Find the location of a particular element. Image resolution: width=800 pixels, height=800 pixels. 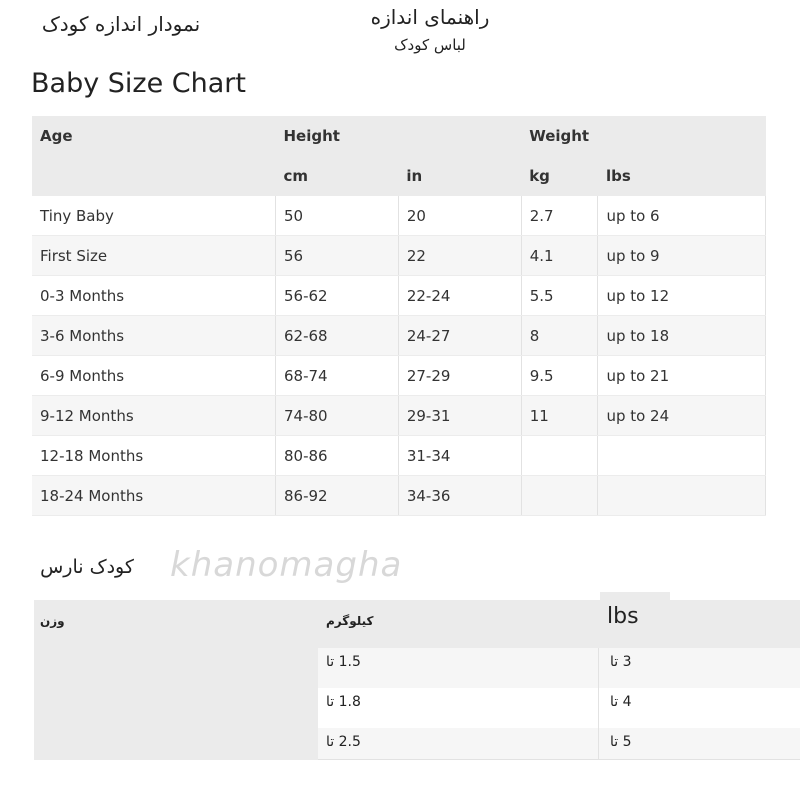

lbs-cell: up to 24 is located at coordinates (681, 415).